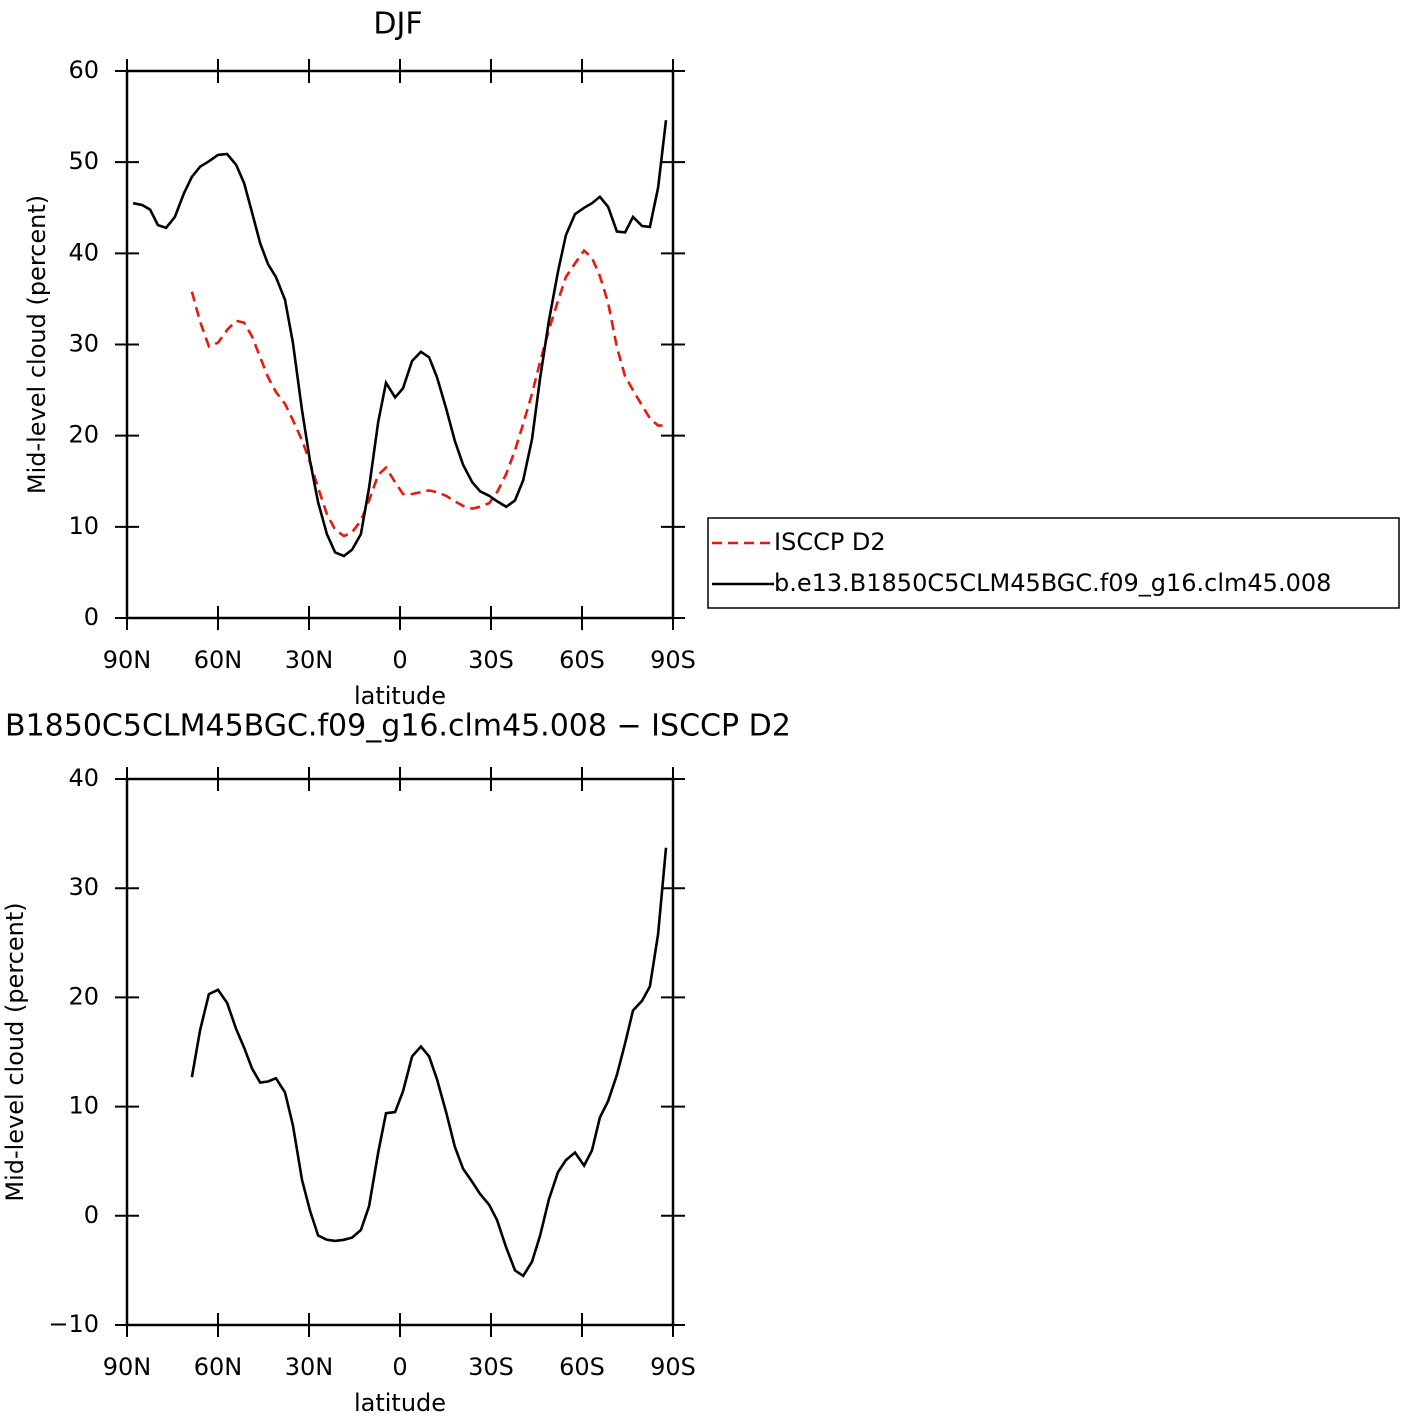  Describe the element at coordinates (1052, 583) in the screenshot. I see `legend-label: b.e13.B1850C5CLM45BGC.f09_g16.clm45.008` at that location.